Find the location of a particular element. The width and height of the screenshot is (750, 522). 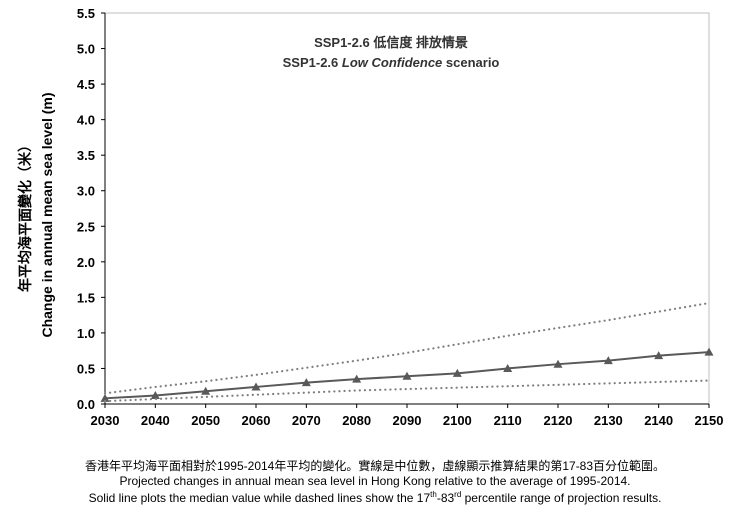

y-tick-label: 0.5 is located at coordinates (86, 368).